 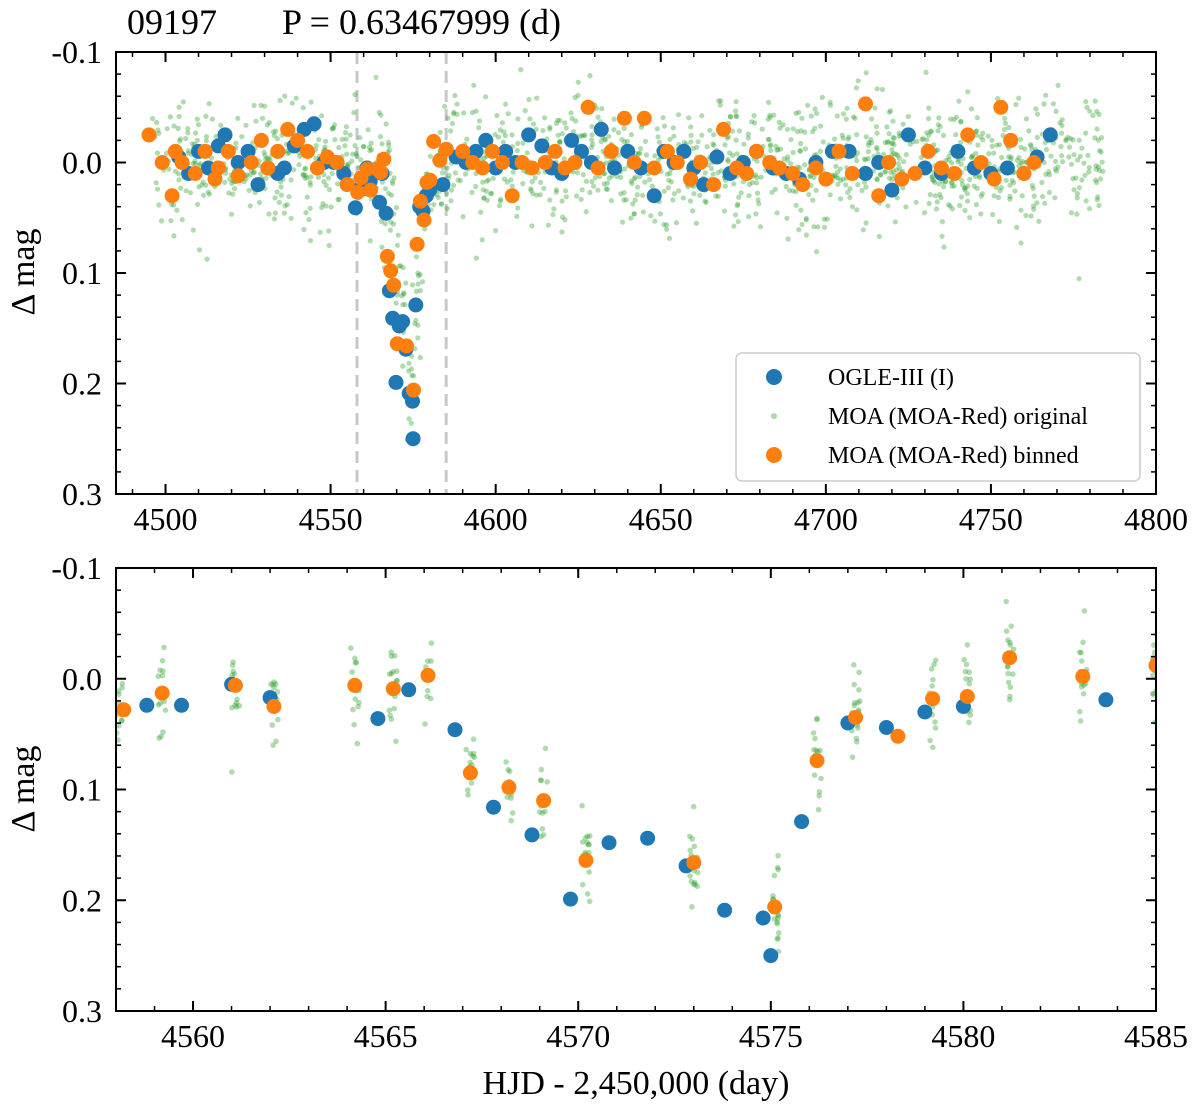 What do you see at coordinates (628, 151) in the screenshot?
I see `ogle-point` at bounding box center [628, 151].